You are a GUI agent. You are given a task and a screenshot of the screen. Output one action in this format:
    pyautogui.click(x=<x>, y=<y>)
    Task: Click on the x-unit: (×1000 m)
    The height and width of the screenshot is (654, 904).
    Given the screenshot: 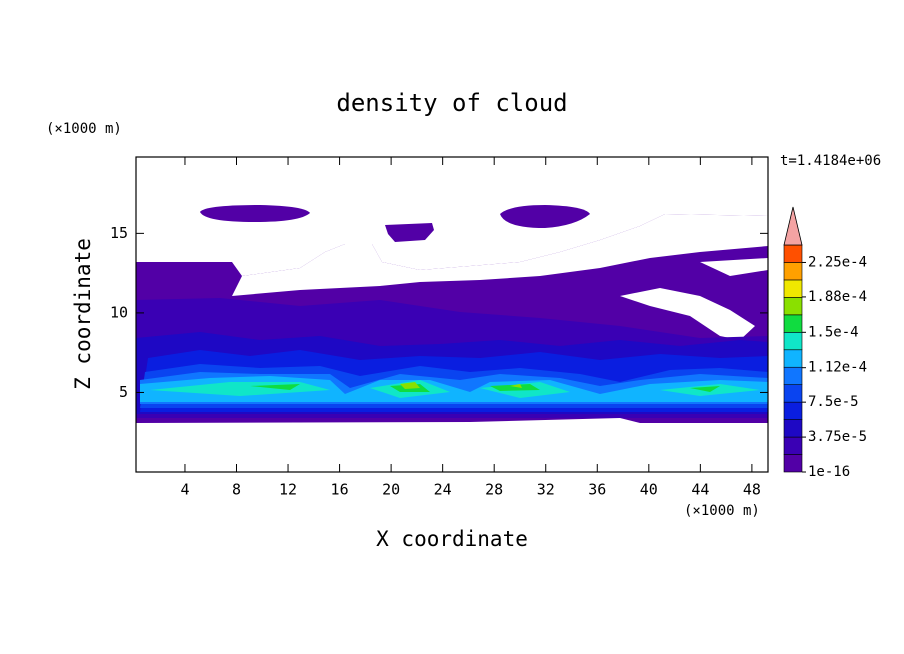 What is the action you would take?
    pyautogui.click(x=722, y=511)
    